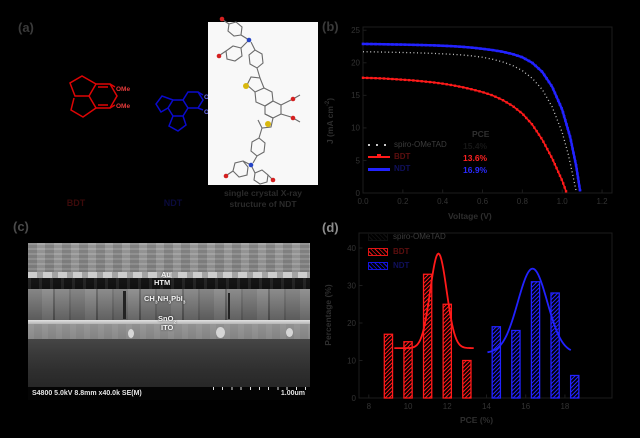  I want to click on pvk-part: PbI, so click(177, 298).